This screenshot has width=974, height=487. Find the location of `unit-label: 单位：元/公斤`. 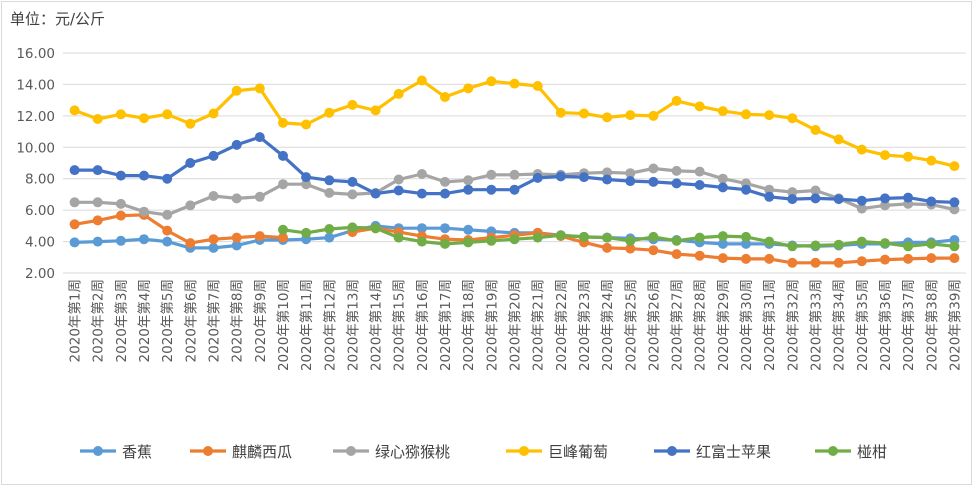

unit-label: 单位：元/公斤 is located at coordinates (58, 19).